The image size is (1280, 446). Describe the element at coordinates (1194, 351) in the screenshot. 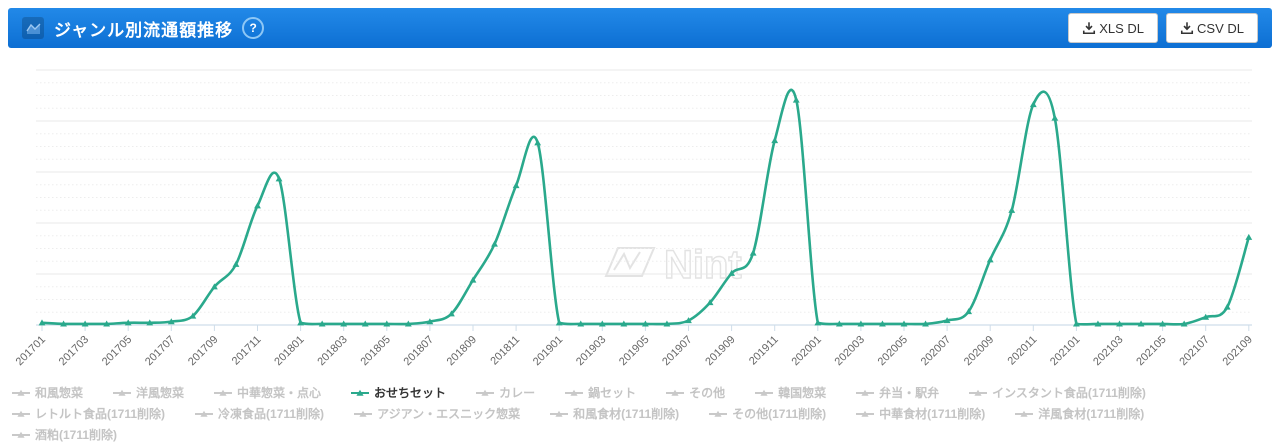

I see `x-axis-tick-label: 202107` at that location.